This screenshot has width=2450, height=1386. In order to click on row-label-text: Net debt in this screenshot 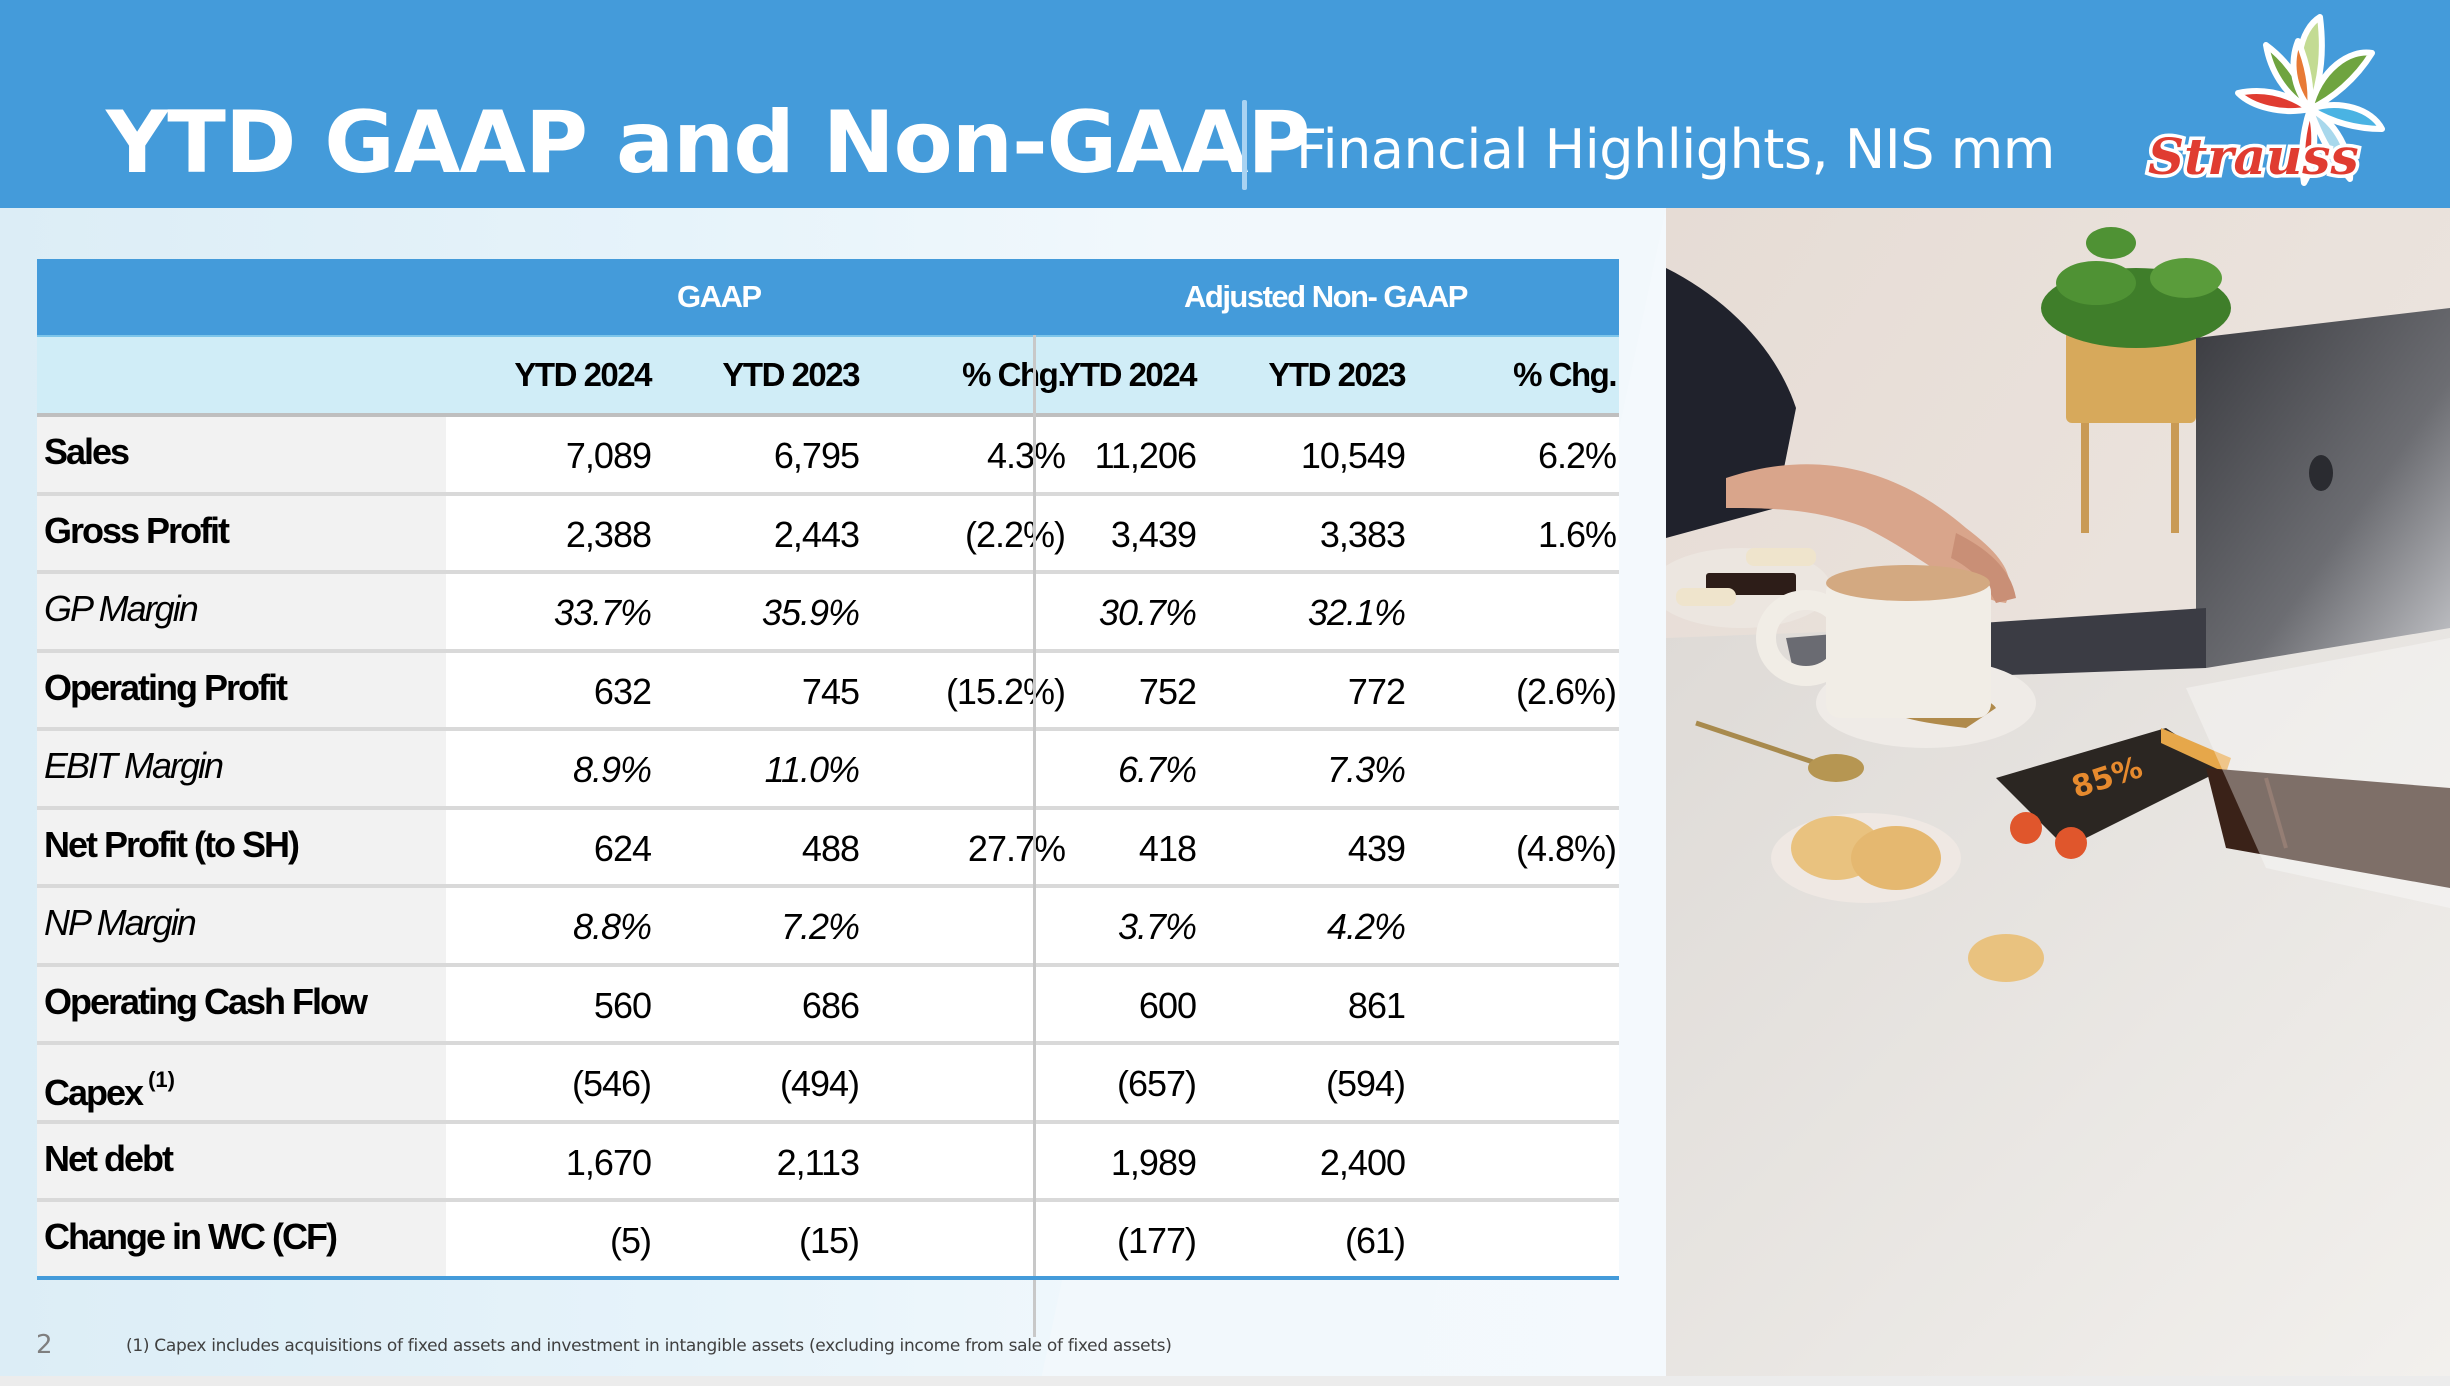, I will do `click(109, 1158)`.